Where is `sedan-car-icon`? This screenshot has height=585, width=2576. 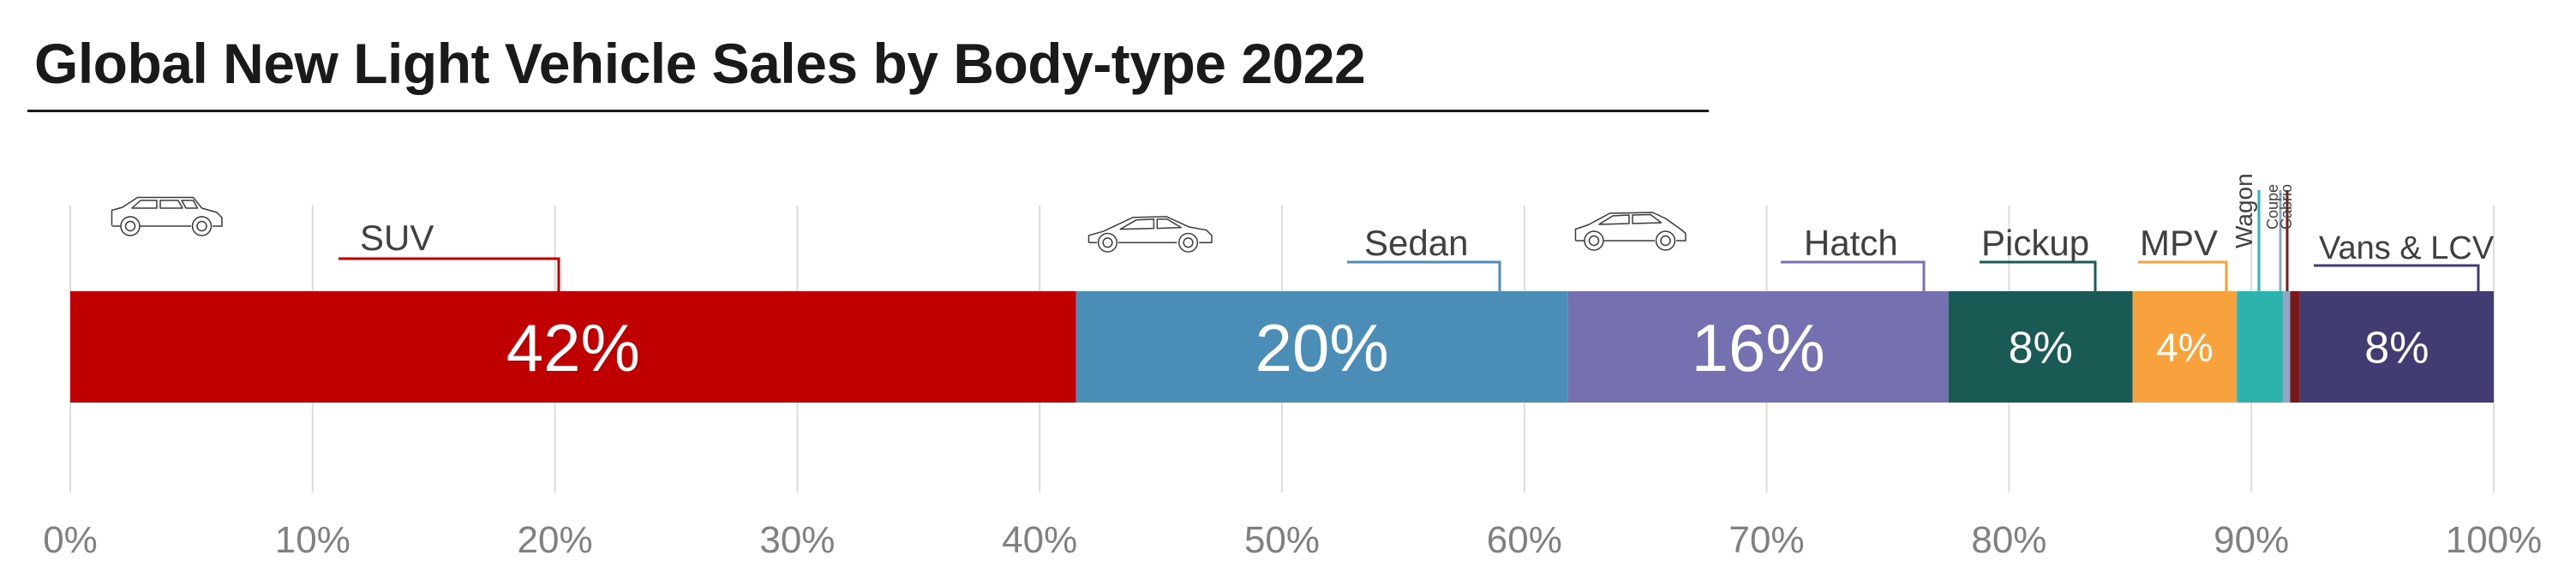
sedan-car-icon is located at coordinates (1150, 235).